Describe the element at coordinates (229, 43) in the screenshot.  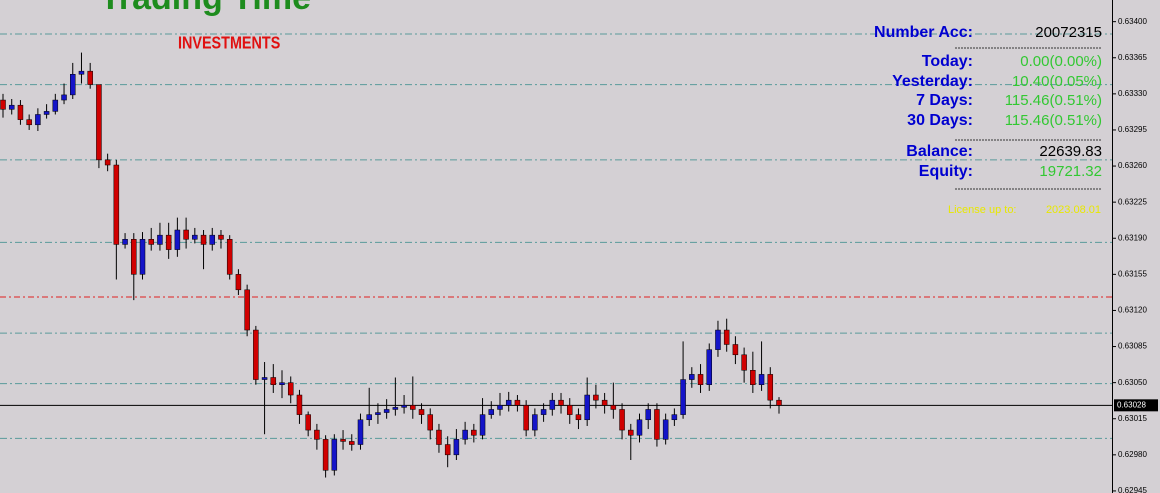
I see `brand-subtitle: INVESTMENTS` at that location.